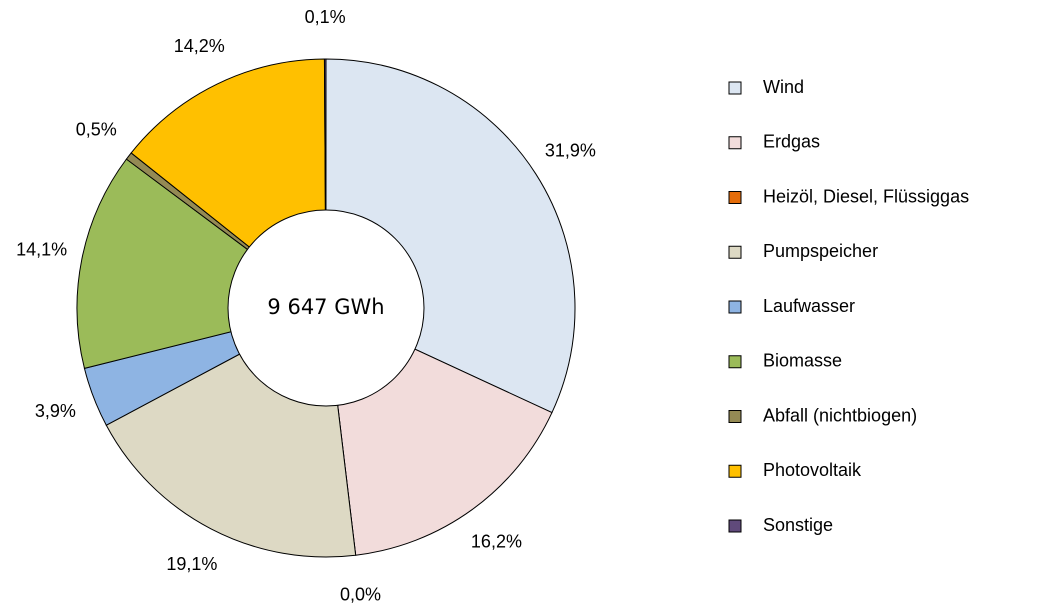 Image resolution: width=1043 pixels, height=615 pixels. What do you see at coordinates (820, 251) in the screenshot?
I see `legend-label: Pumpspeicher` at bounding box center [820, 251].